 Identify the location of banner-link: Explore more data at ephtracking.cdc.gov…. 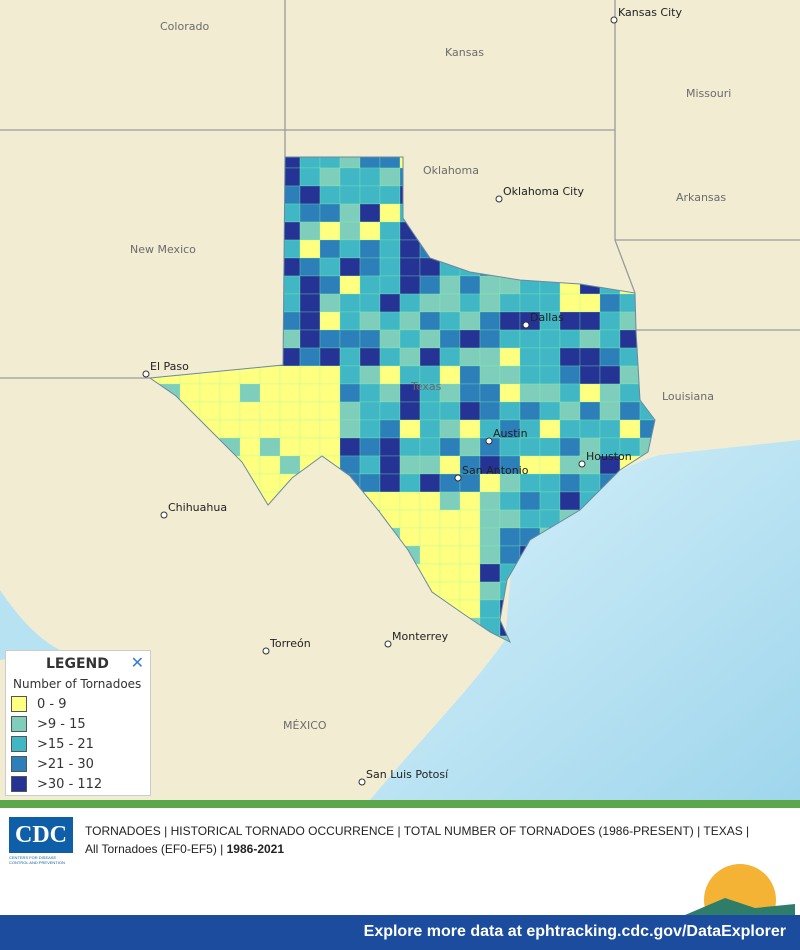
(574, 931).